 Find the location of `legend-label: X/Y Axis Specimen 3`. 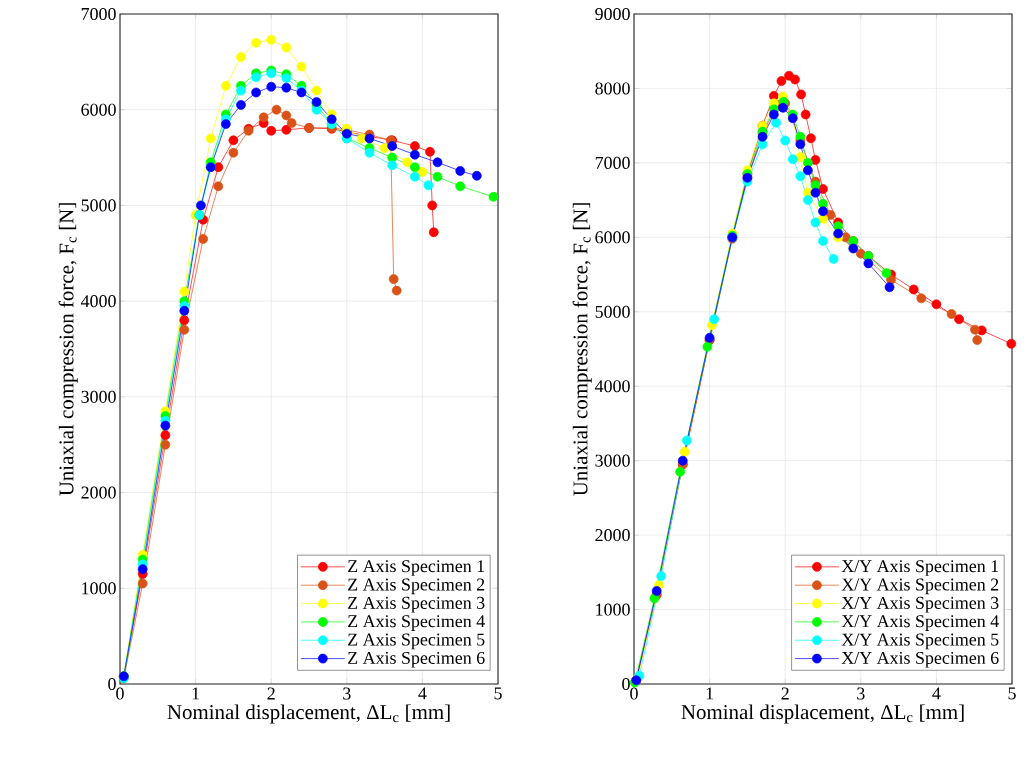

legend-label: X/Y Axis Specimen 3 is located at coordinates (920, 604).